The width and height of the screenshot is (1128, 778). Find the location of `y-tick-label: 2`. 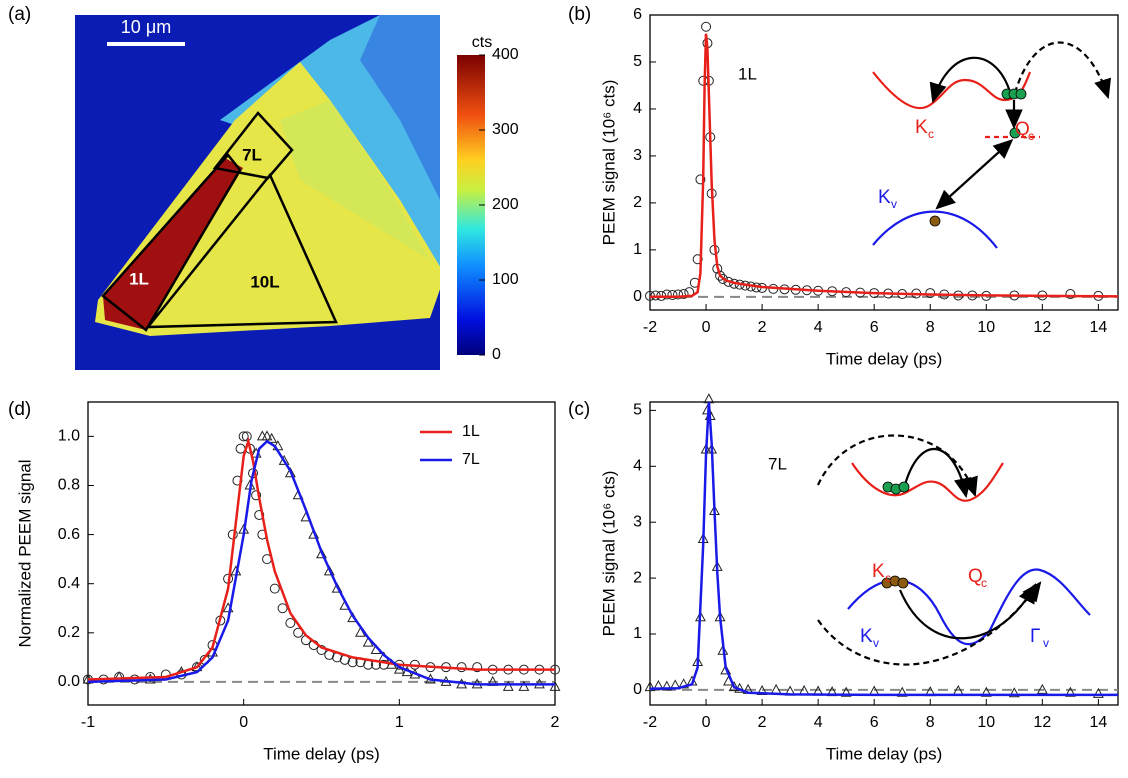

y-tick-label: 2 is located at coordinates (637, 202).